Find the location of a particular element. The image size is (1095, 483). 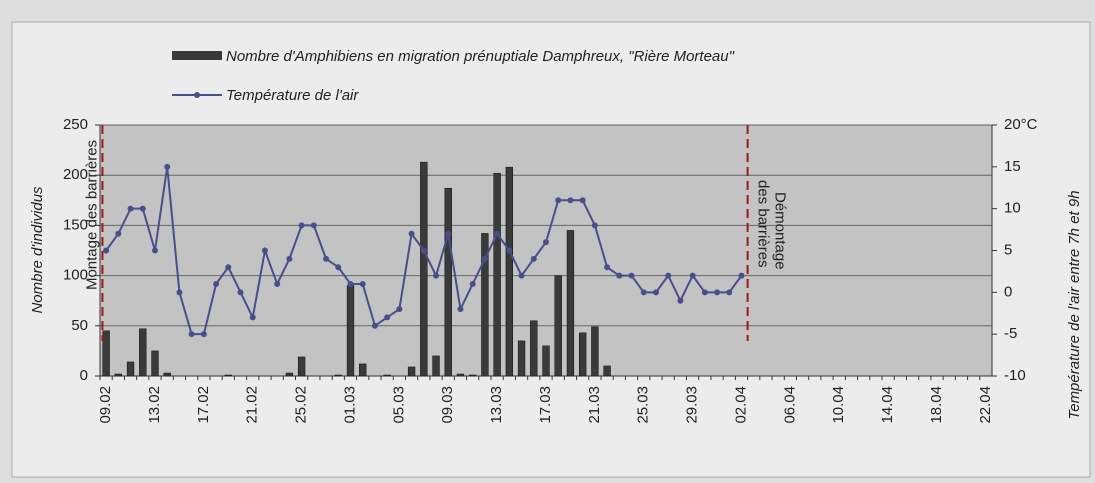

y2-tick-label: 15 is located at coordinates (1012, 166).